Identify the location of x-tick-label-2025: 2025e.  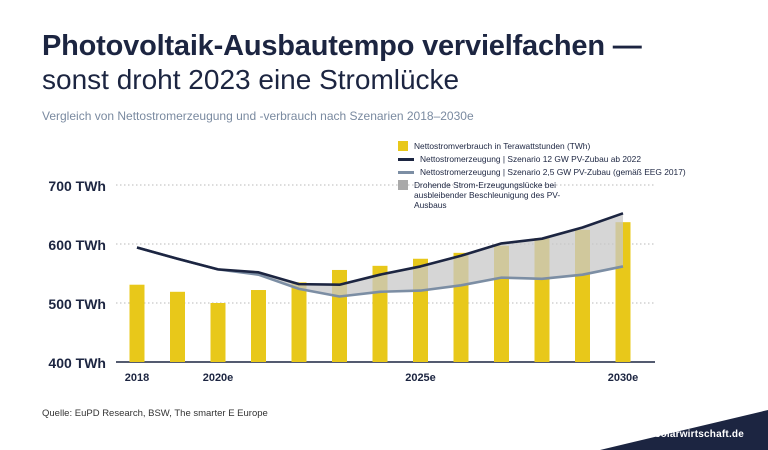
(420, 378).